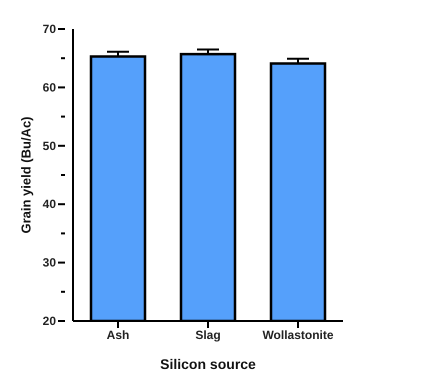 This screenshot has width=428, height=379. What do you see at coordinates (26, 175) in the screenshot?
I see `y-axis-title: Grain yield (Bu/Ac)` at bounding box center [26, 175].